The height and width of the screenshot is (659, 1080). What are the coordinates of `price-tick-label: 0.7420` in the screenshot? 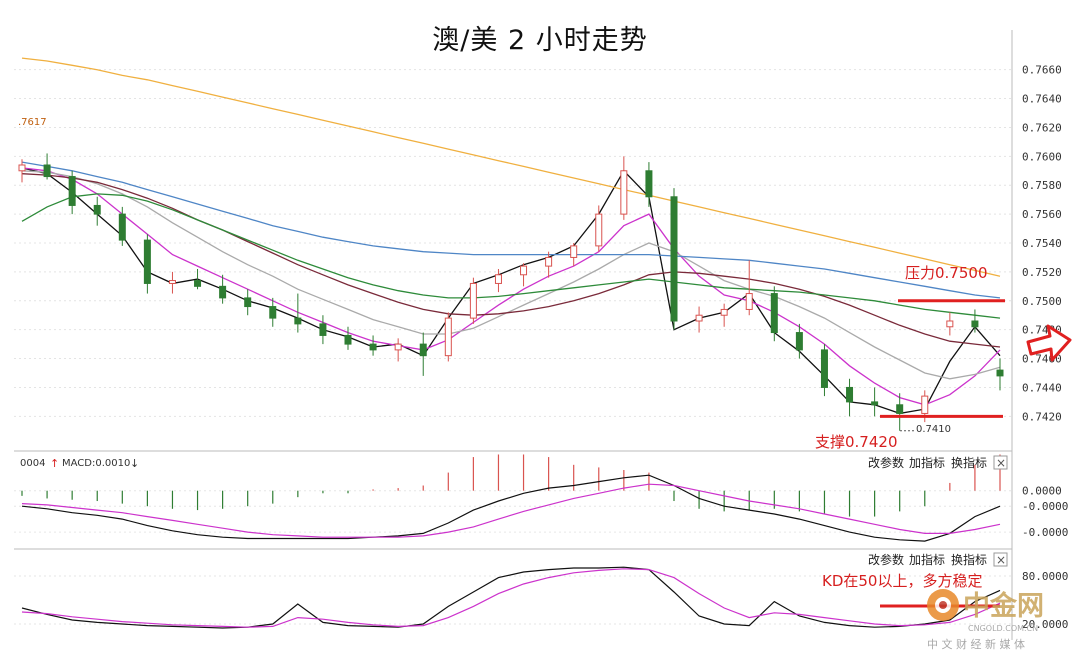 It's located at (1042, 416).